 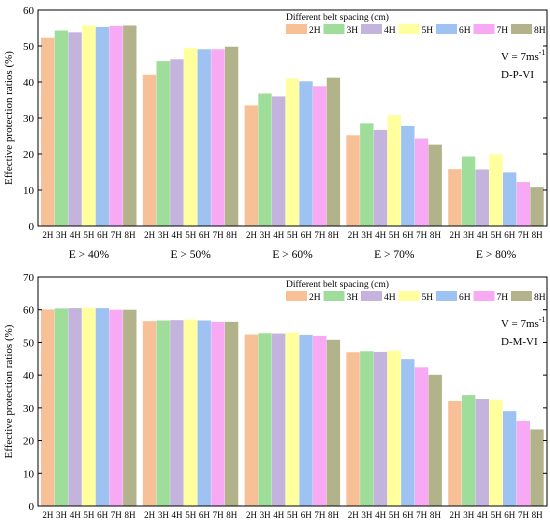 I want to click on wind-speed-annotation: V = 7ms-1, so click(x=523, y=322).